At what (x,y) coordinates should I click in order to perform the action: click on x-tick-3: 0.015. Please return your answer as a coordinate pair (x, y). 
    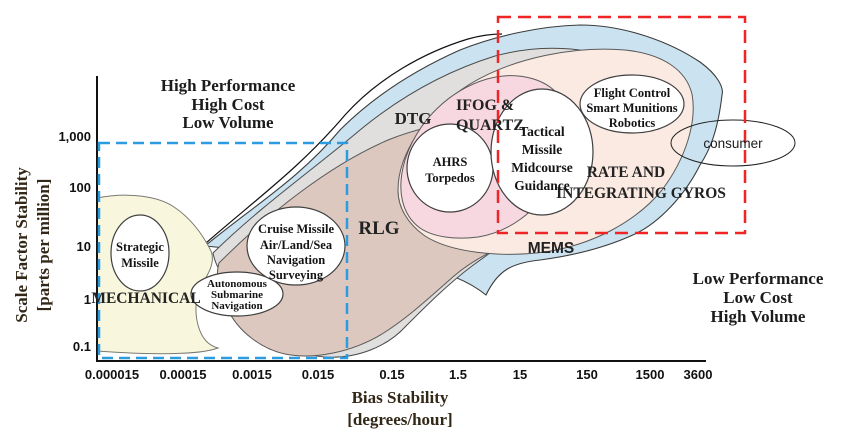
    Looking at the image, I should click on (318, 374).